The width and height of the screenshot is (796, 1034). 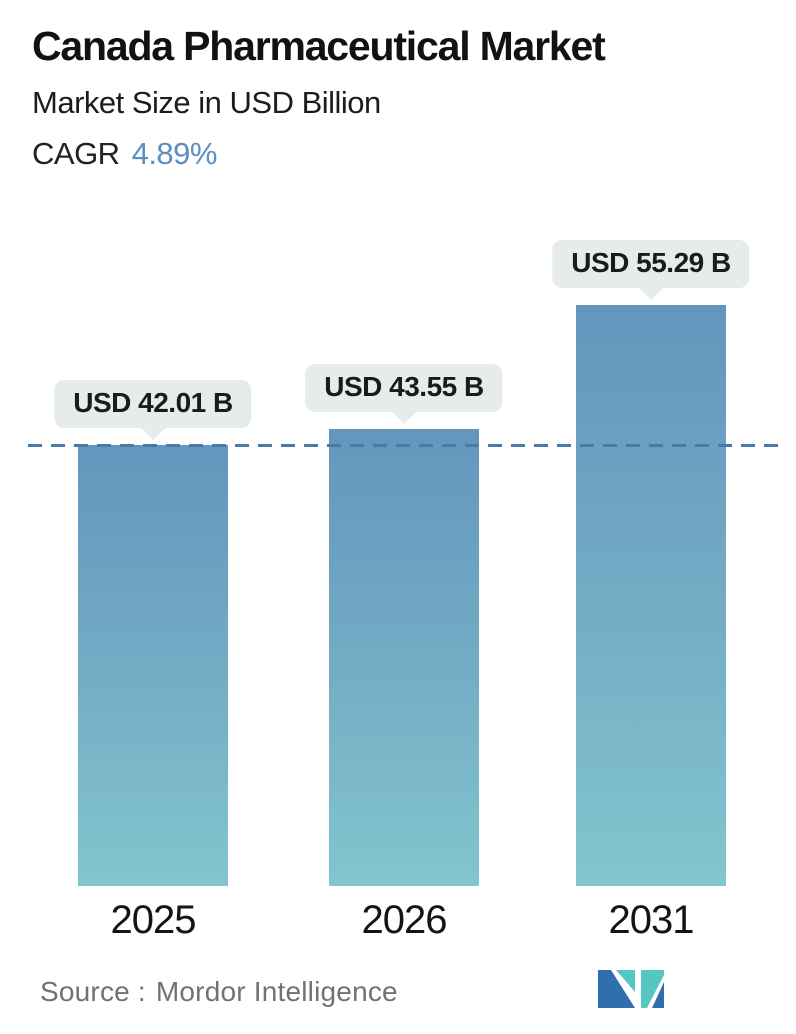 I want to click on x-axis-label-2026: 2026, so click(x=404, y=920).